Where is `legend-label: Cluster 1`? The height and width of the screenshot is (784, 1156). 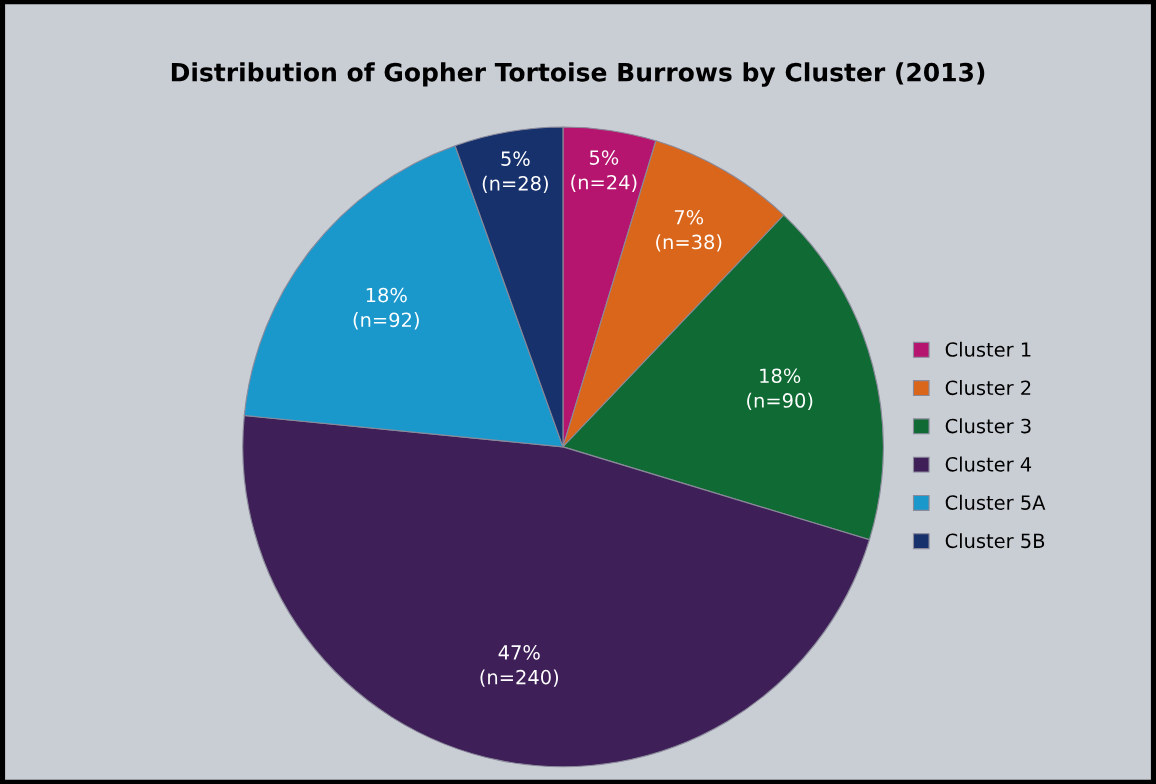 legend-label: Cluster 1 is located at coordinates (988, 349).